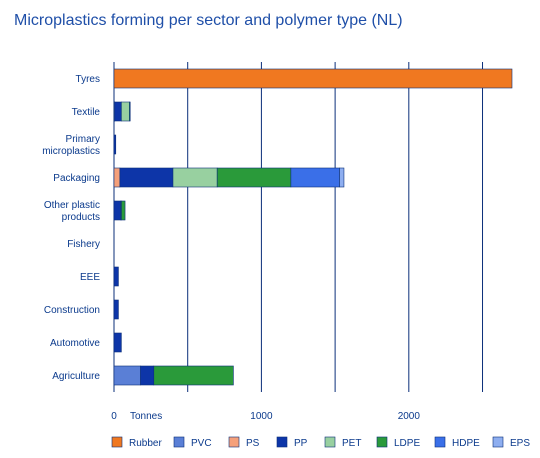 The height and width of the screenshot is (458, 540). I want to click on category-label: Construction, so click(72, 310).